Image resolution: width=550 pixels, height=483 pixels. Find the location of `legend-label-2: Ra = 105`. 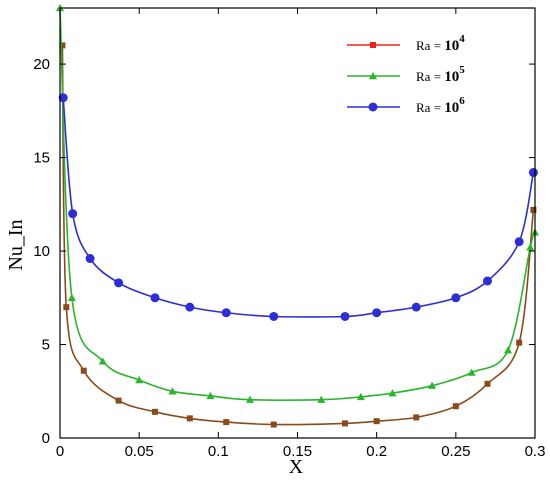

legend-label-2: Ra = 105 is located at coordinates (440, 74).